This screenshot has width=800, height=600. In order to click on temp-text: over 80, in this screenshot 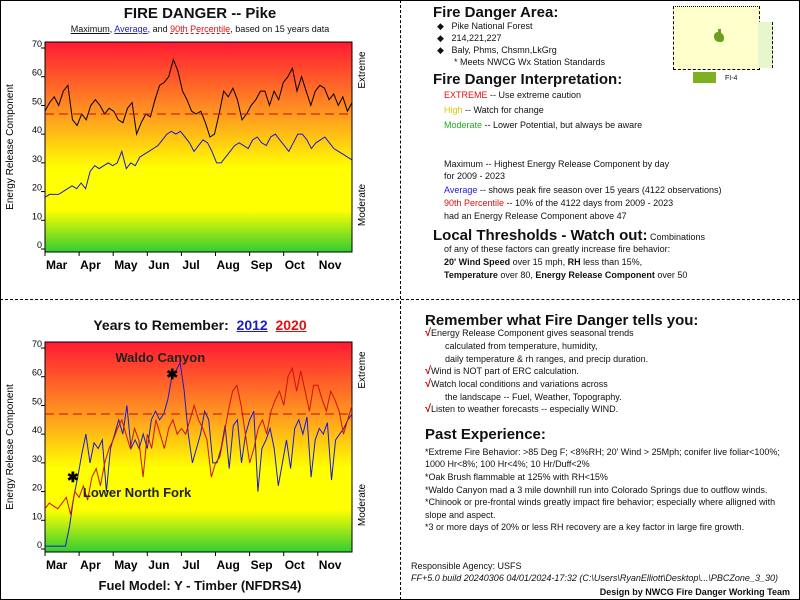, I will do `click(516, 275)`.